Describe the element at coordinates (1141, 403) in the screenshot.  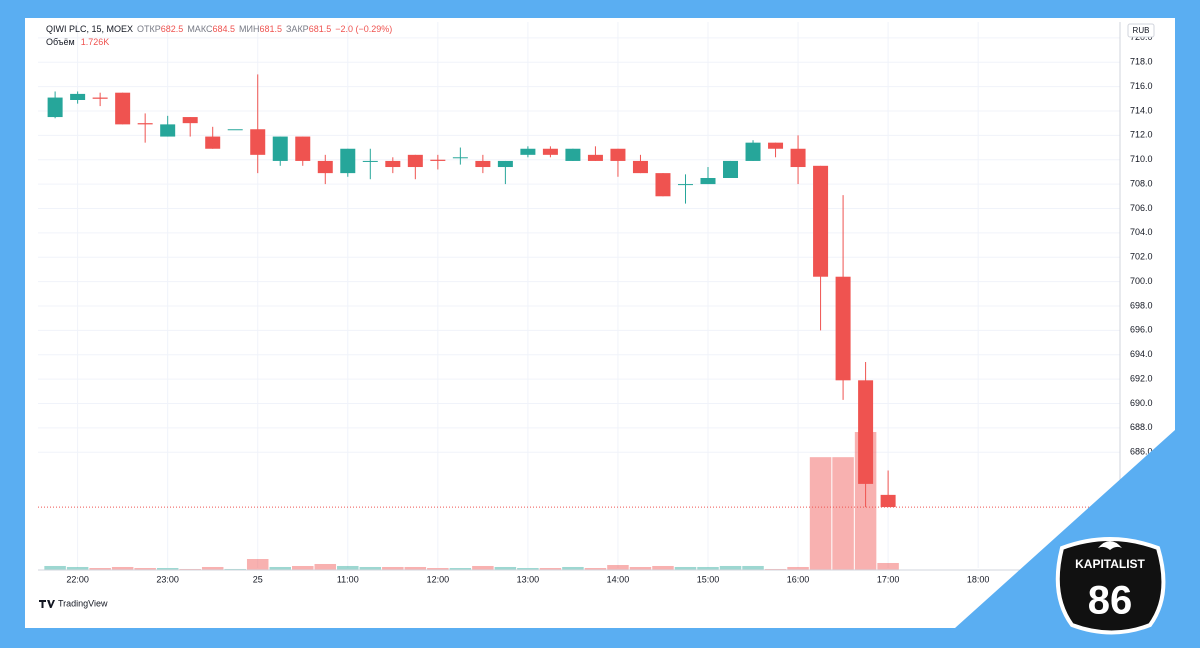
I see `y-tick-label: 690.0` at that location.